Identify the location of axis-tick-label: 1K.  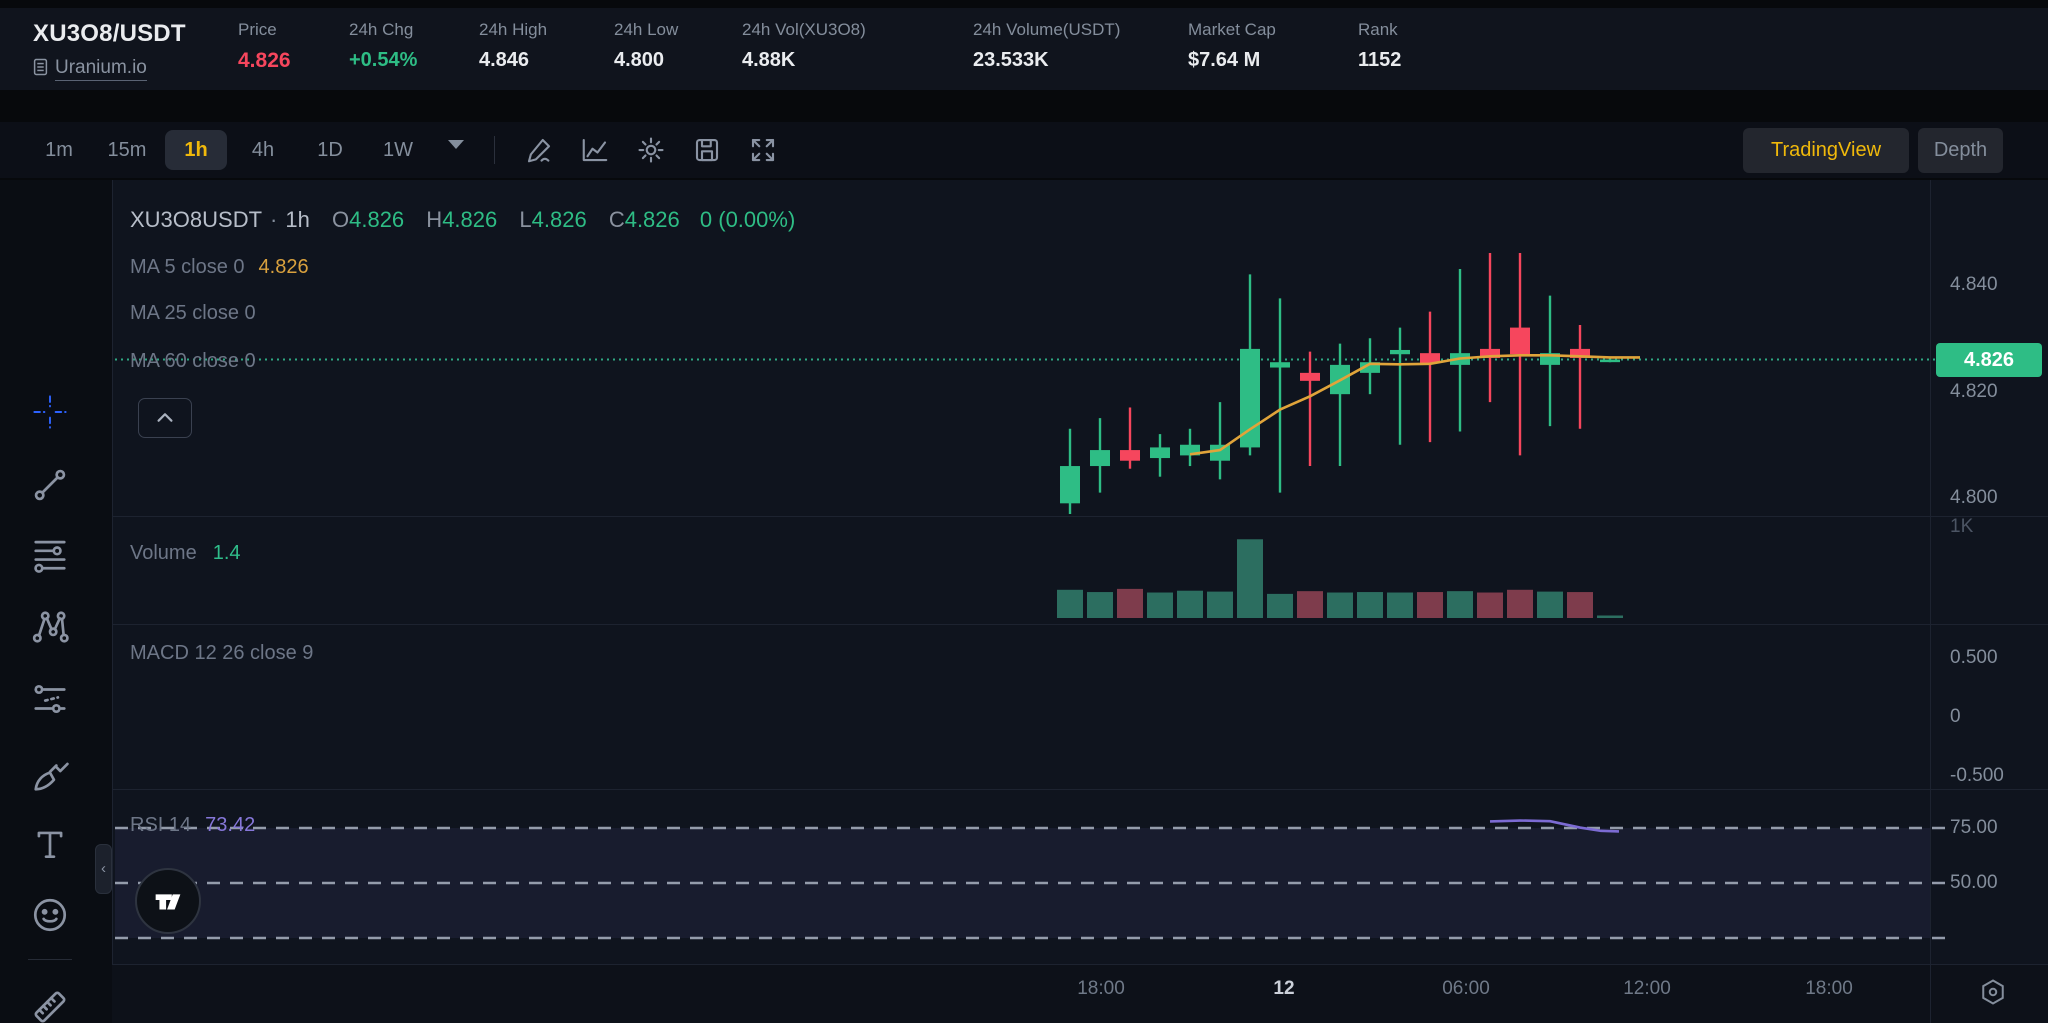
(1962, 526).